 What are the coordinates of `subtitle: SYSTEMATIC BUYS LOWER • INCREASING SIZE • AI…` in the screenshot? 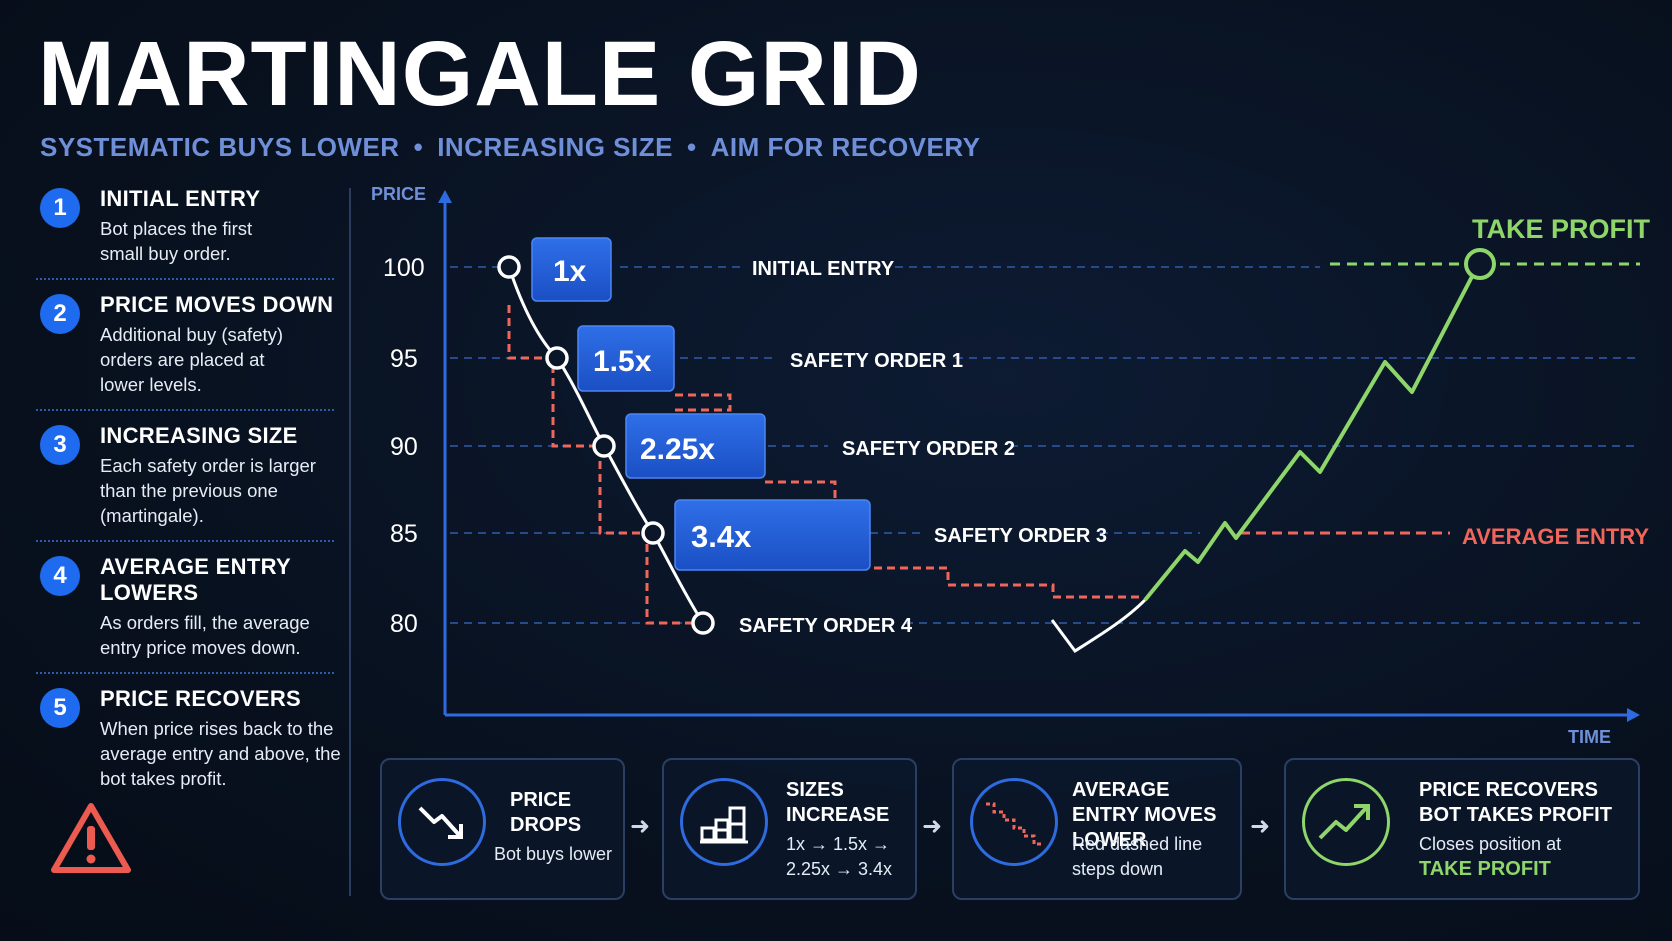 It's located at (510, 147).